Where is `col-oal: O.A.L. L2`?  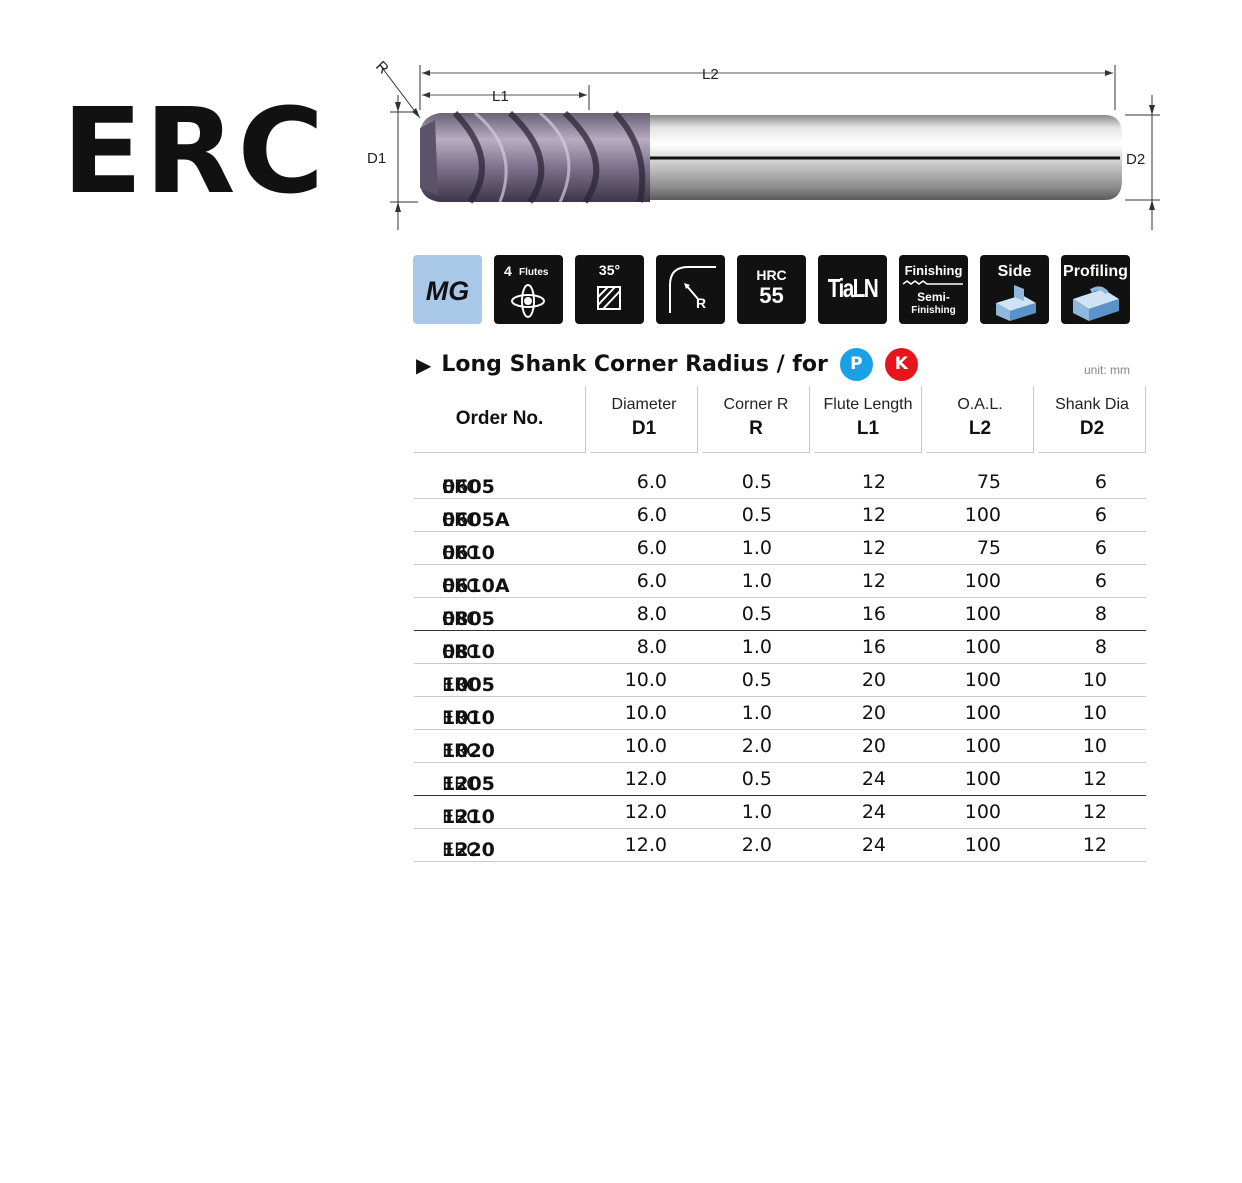
col-oal: O.A.L. L2 is located at coordinates (980, 419).